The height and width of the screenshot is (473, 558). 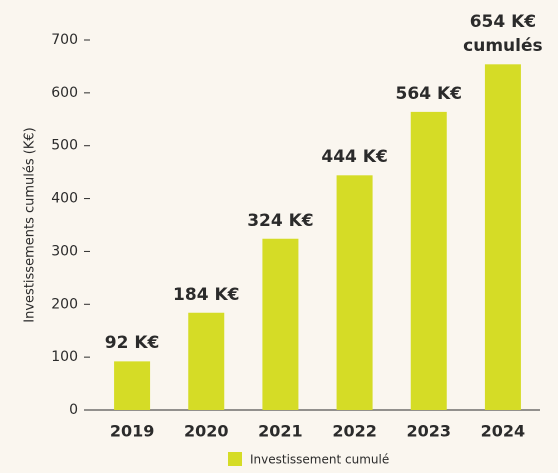 What do you see at coordinates (206, 431) in the screenshot?
I see `x-tick-label: 2020` at bounding box center [206, 431].